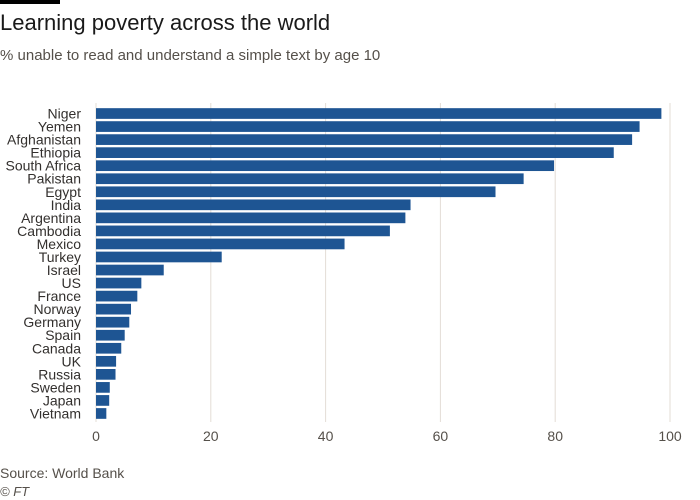  Describe the element at coordinates (296, 192) in the screenshot. I see `bar-egypt` at that location.